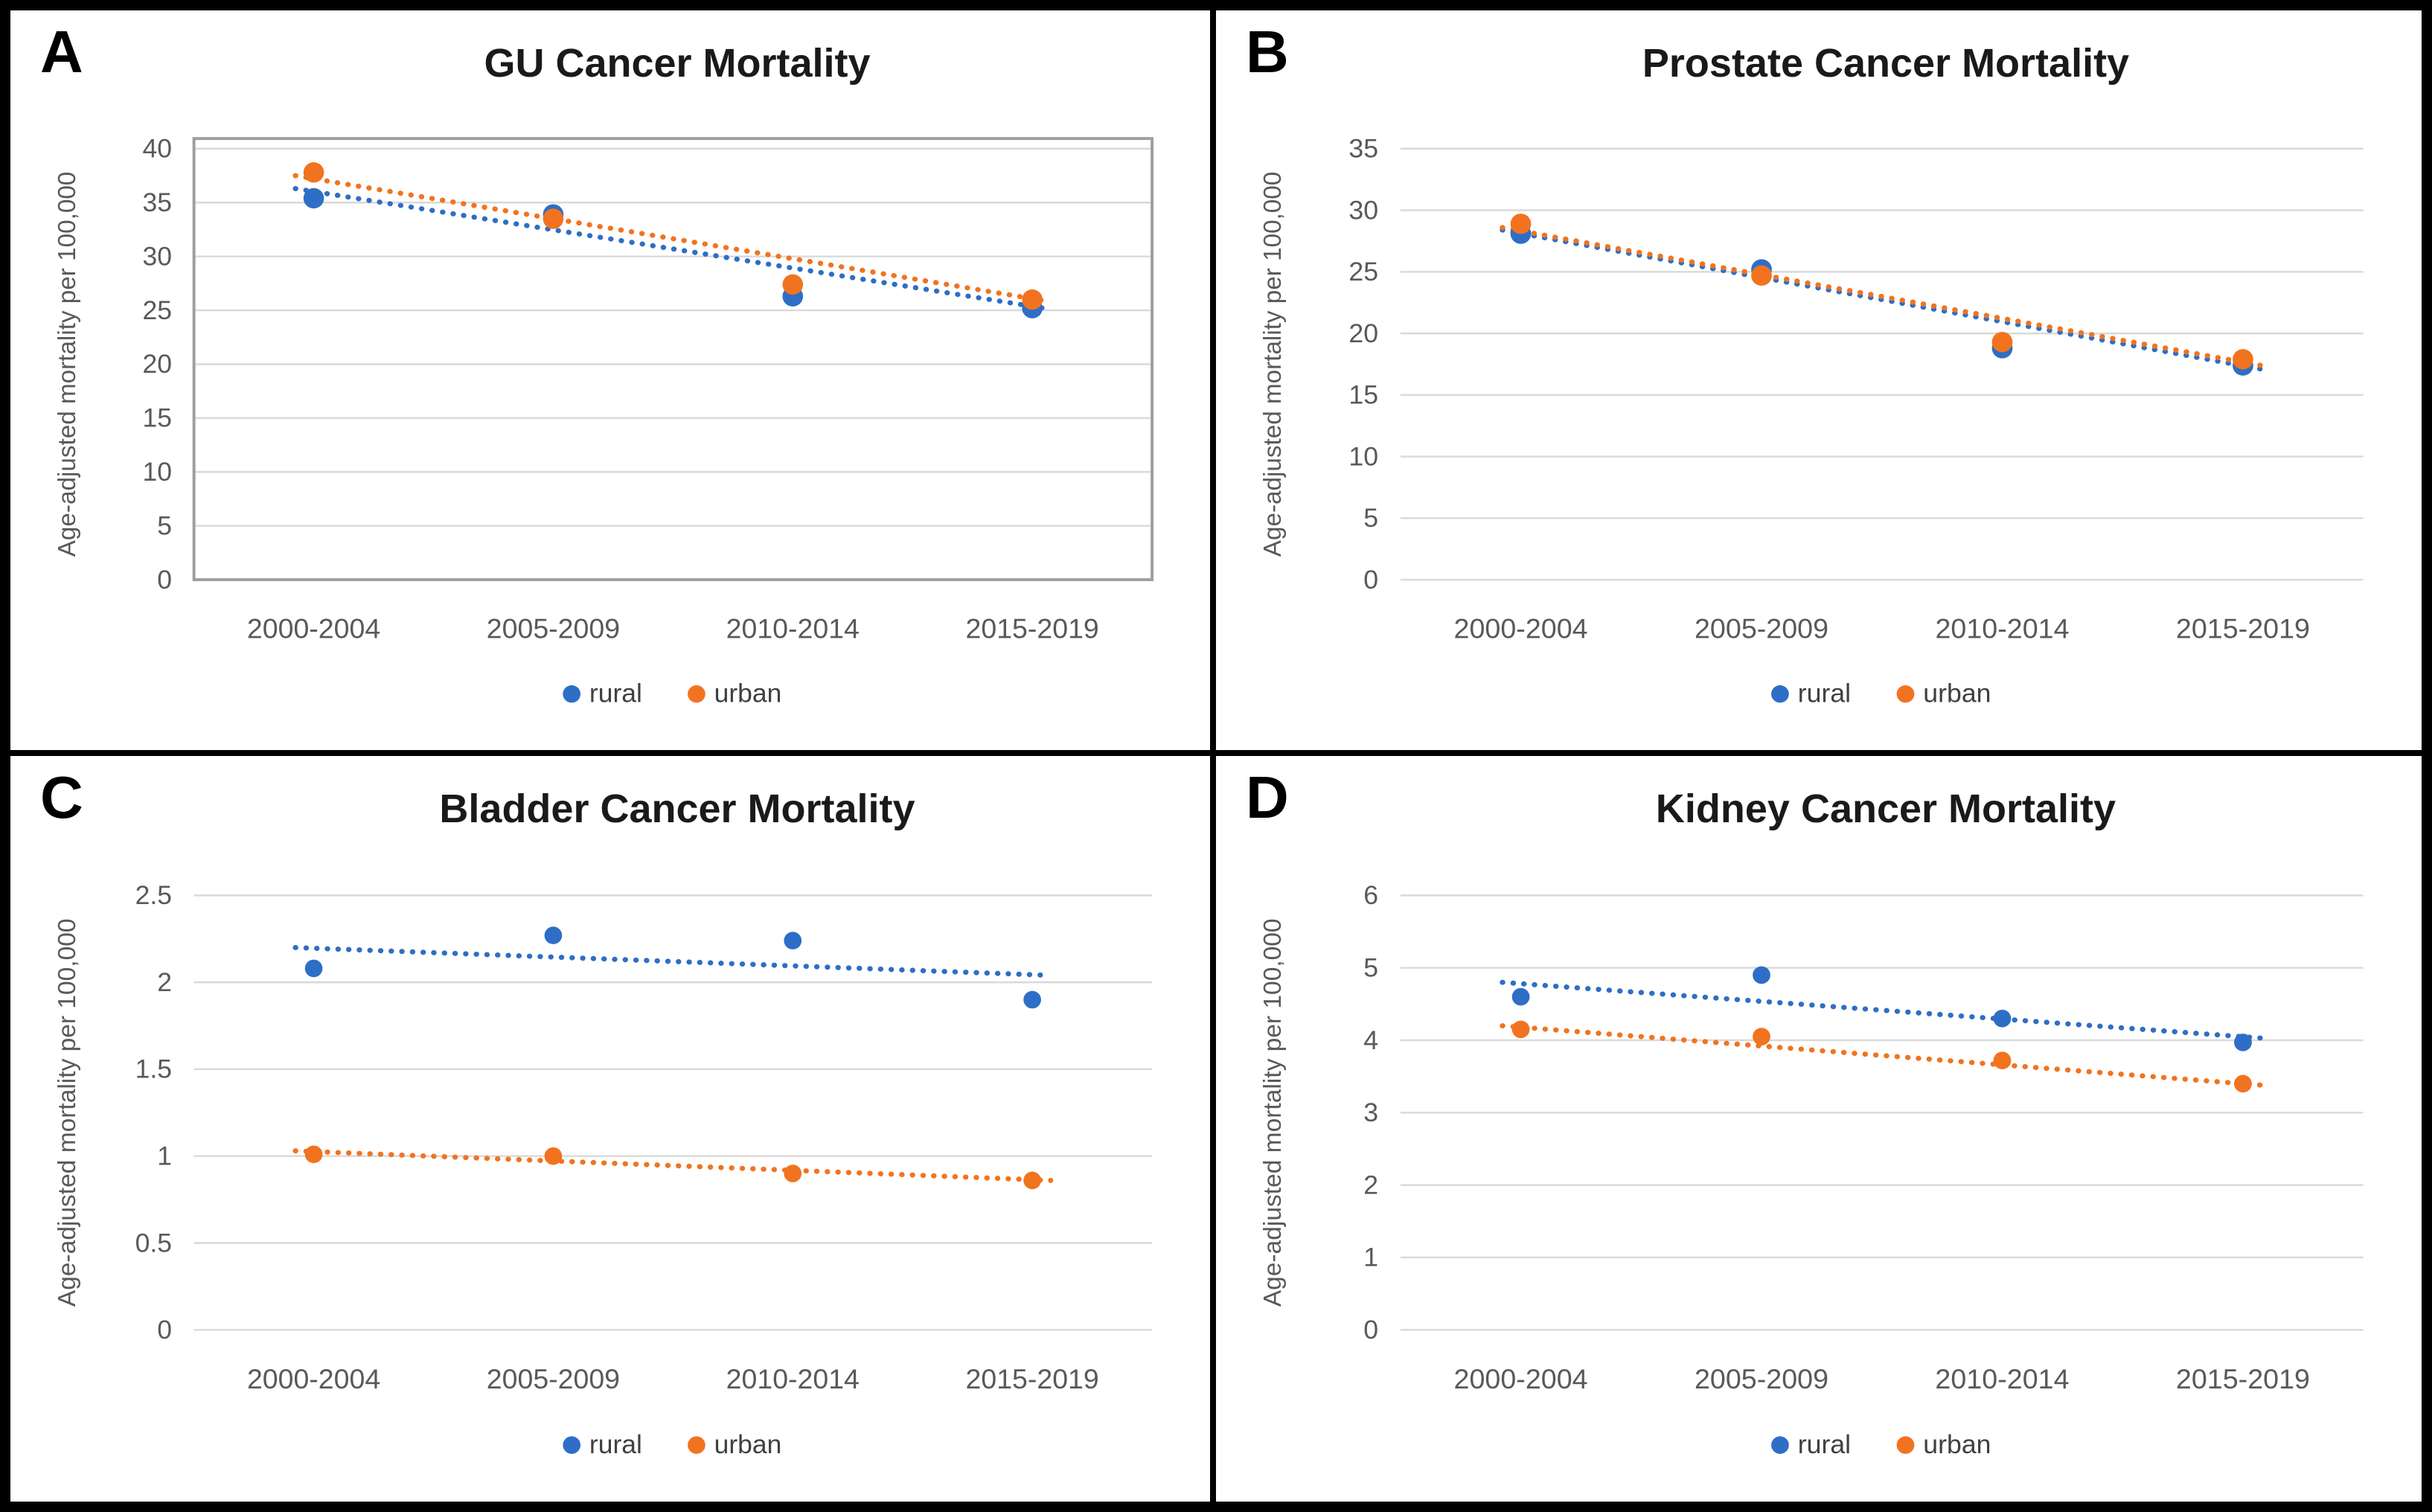 The height and width of the screenshot is (1512, 2432). What do you see at coordinates (1267, 797) in the screenshot?
I see `panel-letter-d: D` at bounding box center [1267, 797].